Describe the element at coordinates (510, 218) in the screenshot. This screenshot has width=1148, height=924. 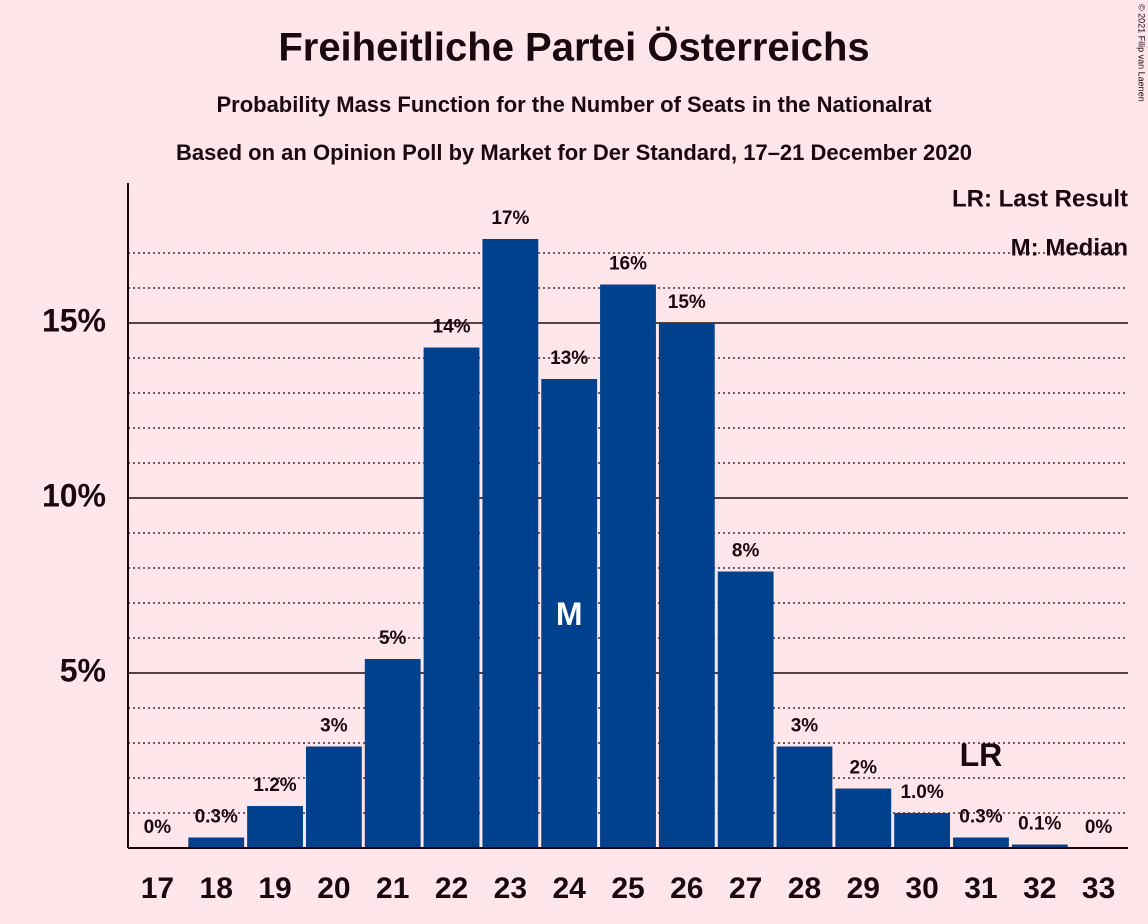
I see `value-label: 17%` at that location.